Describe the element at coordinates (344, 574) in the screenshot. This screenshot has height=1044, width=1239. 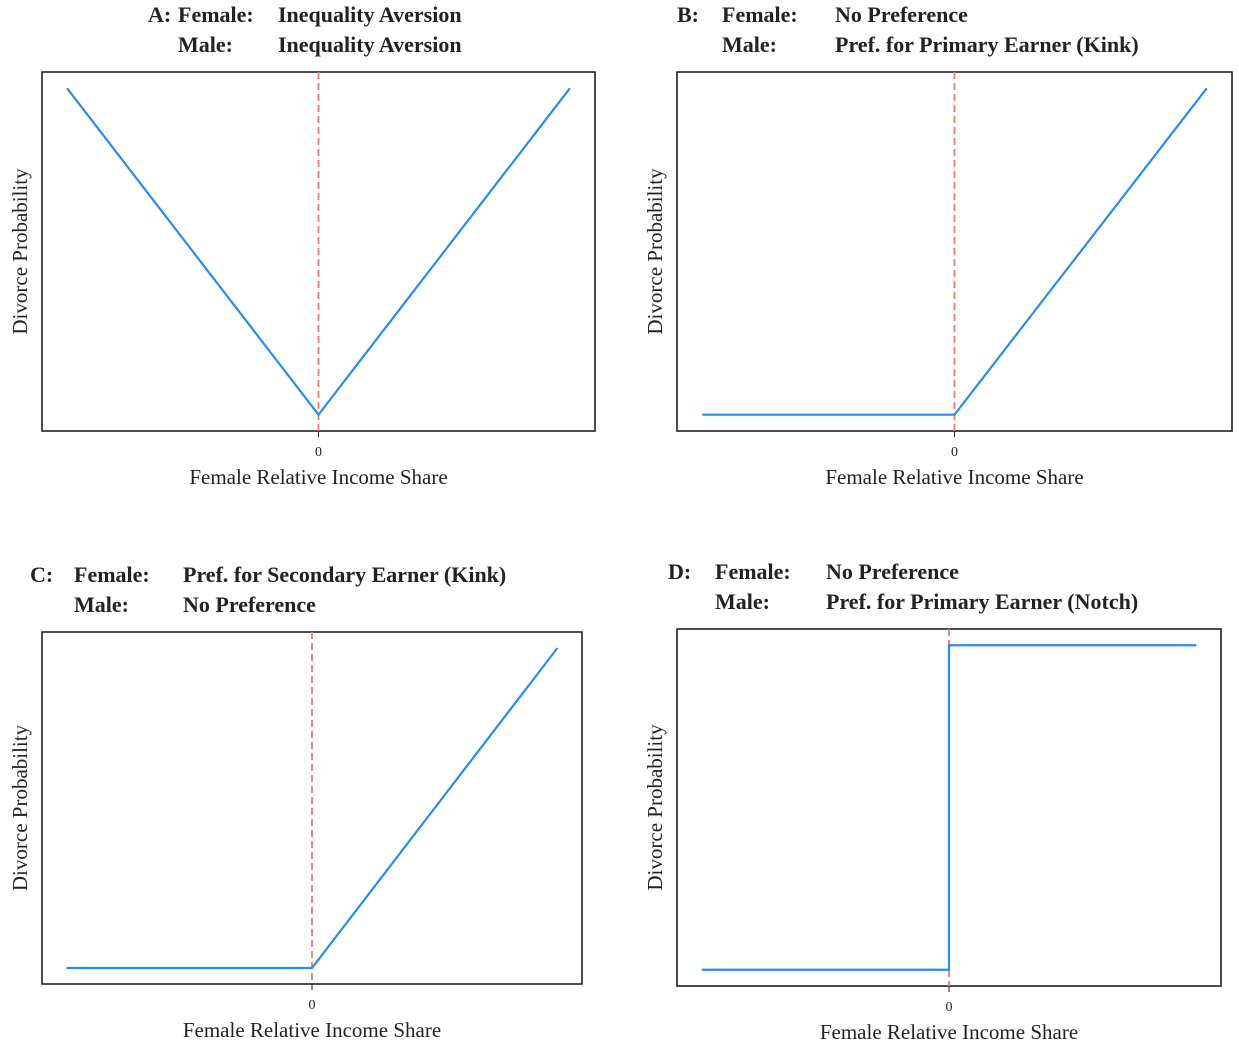
I see `title-value: Pref. for Secondary Earner (Kink)` at that location.